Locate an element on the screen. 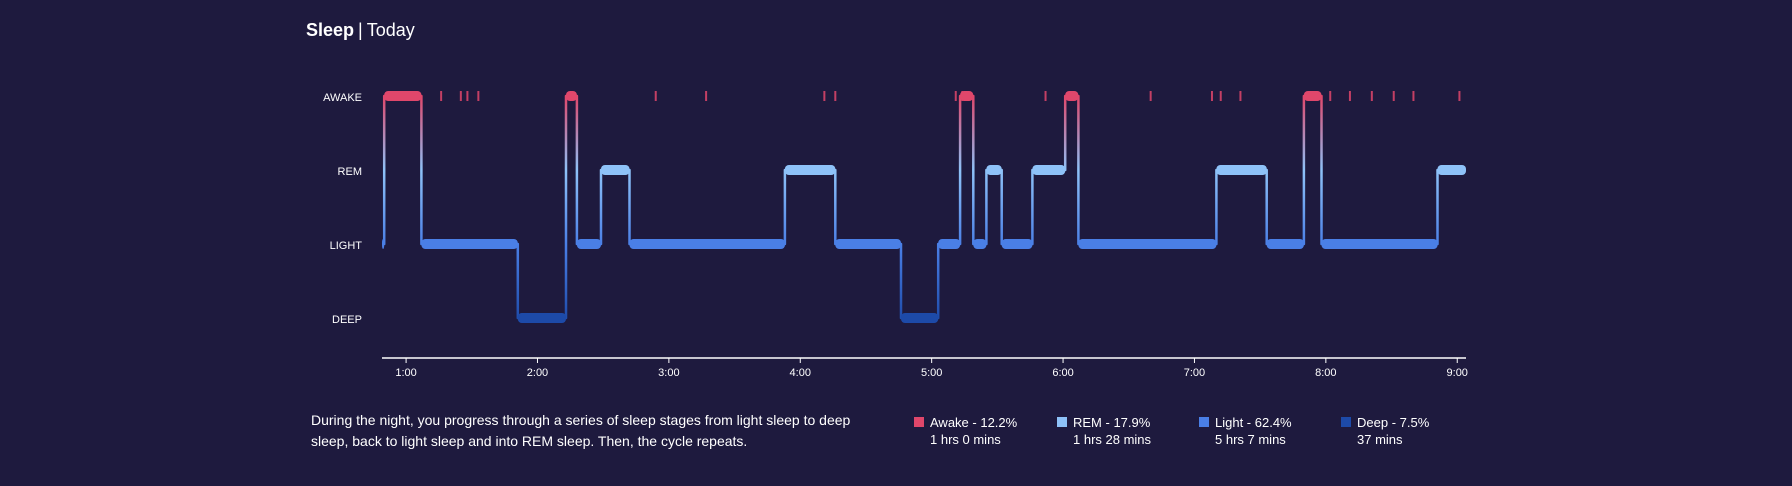 The image size is (1792, 486). stage-label-light: LIGHT is located at coordinates (346, 246).